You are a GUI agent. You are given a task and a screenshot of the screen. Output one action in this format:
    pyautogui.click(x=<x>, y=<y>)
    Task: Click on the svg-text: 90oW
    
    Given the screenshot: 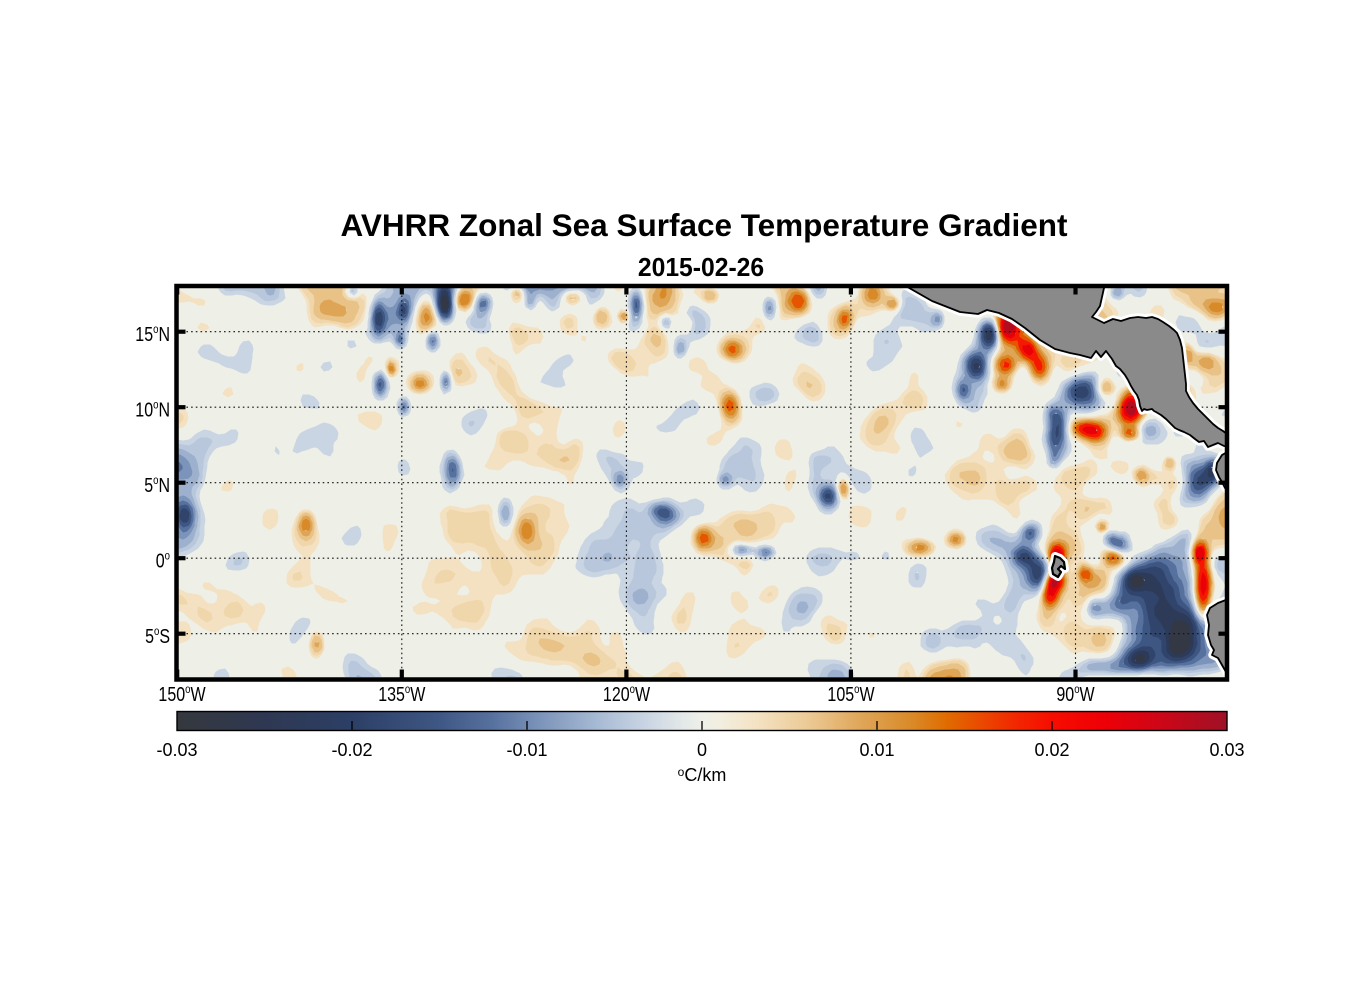 What is the action you would take?
    pyautogui.click(x=1075, y=694)
    